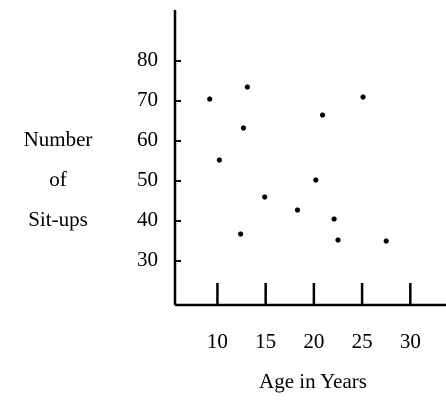 The height and width of the screenshot is (400, 446). I want to click on y-tick-label: 40, so click(147, 219).